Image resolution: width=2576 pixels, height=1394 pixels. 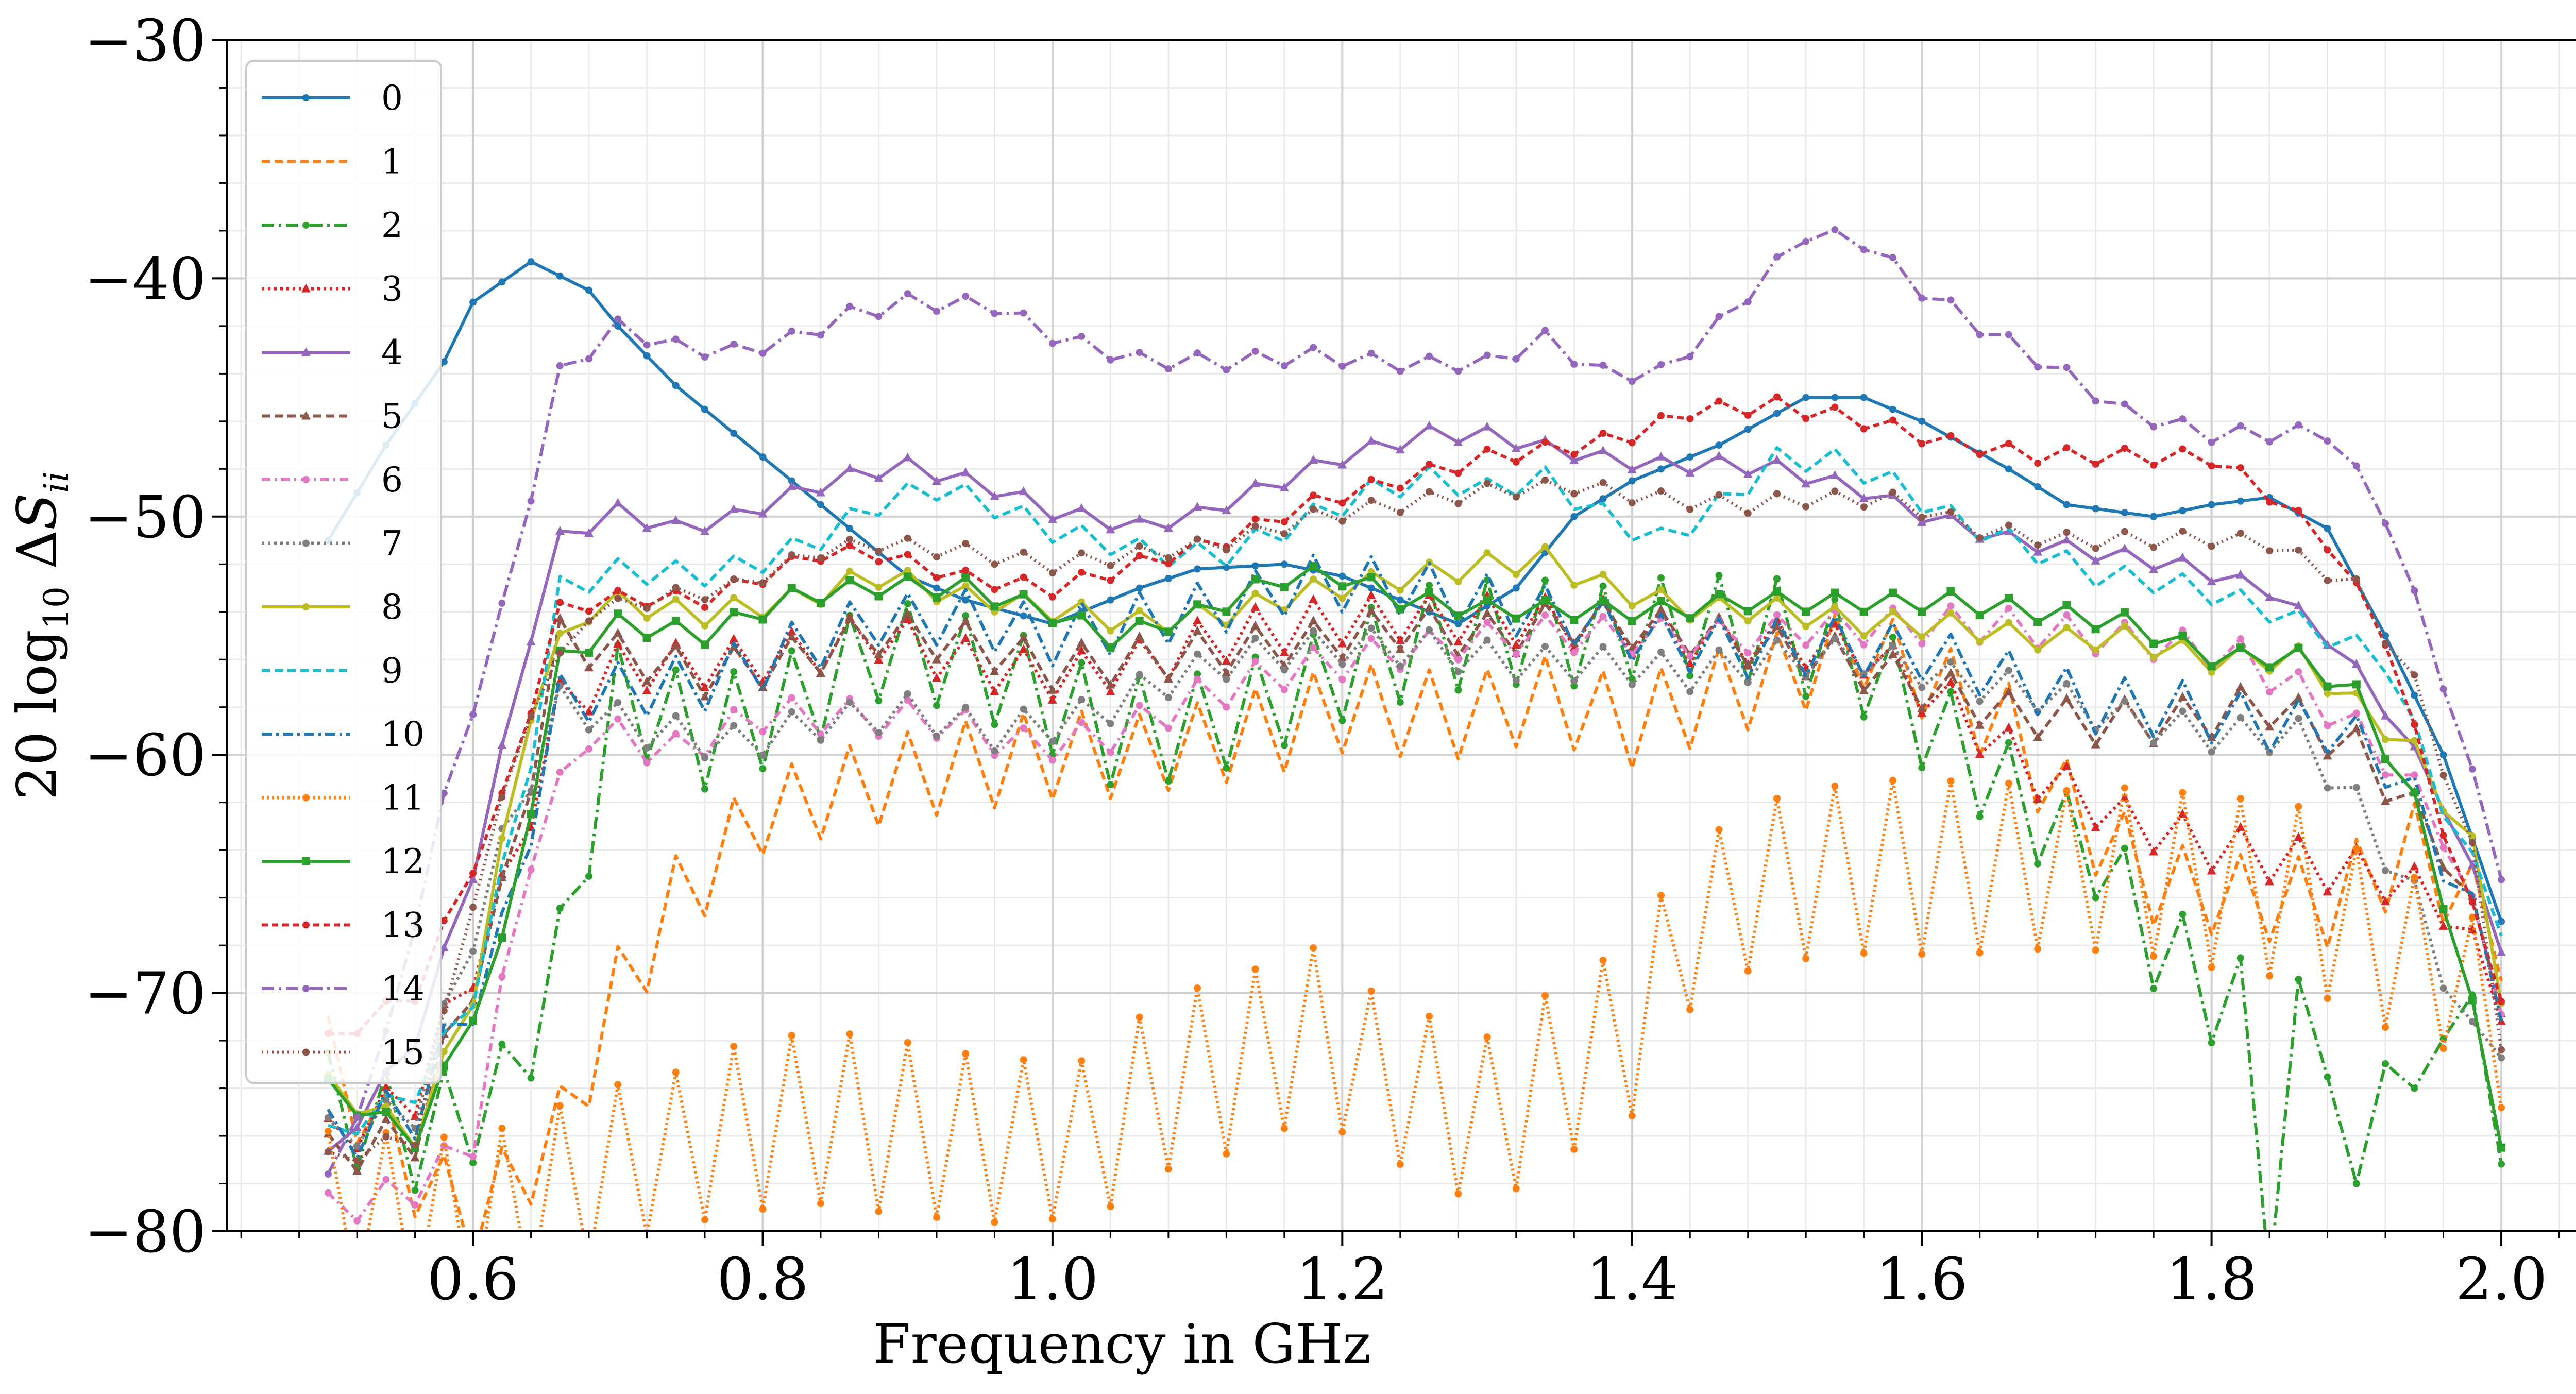 What do you see at coordinates (145, 994) in the screenshot?
I see `y-tick-label: −70` at bounding box center [145, 994].